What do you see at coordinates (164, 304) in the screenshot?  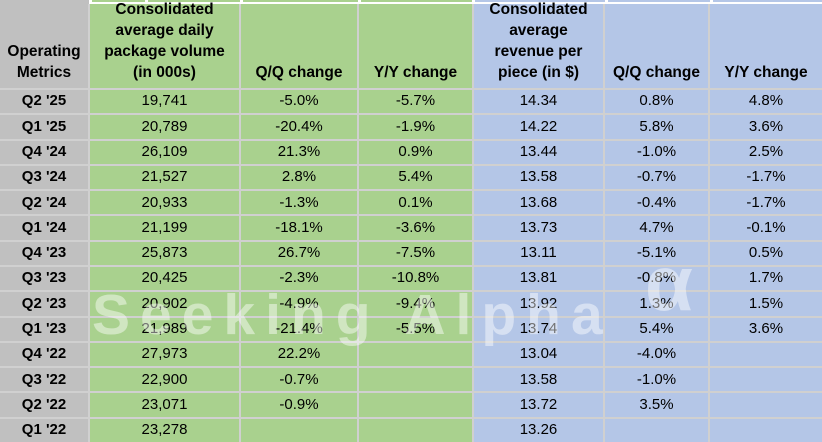 I see `data-cell: 20,902` at bounding box center [164, 304].